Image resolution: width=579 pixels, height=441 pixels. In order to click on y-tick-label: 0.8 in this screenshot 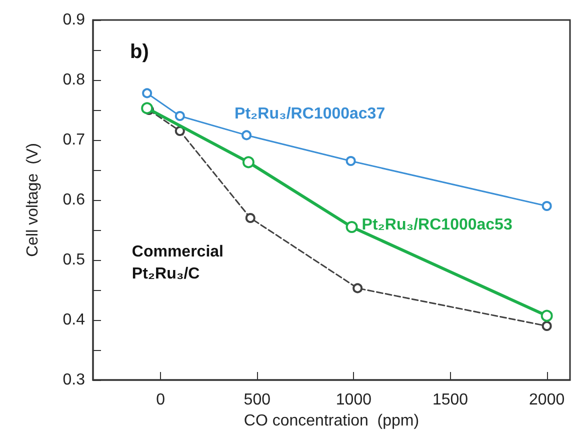, I will do `click(74, 80)`.